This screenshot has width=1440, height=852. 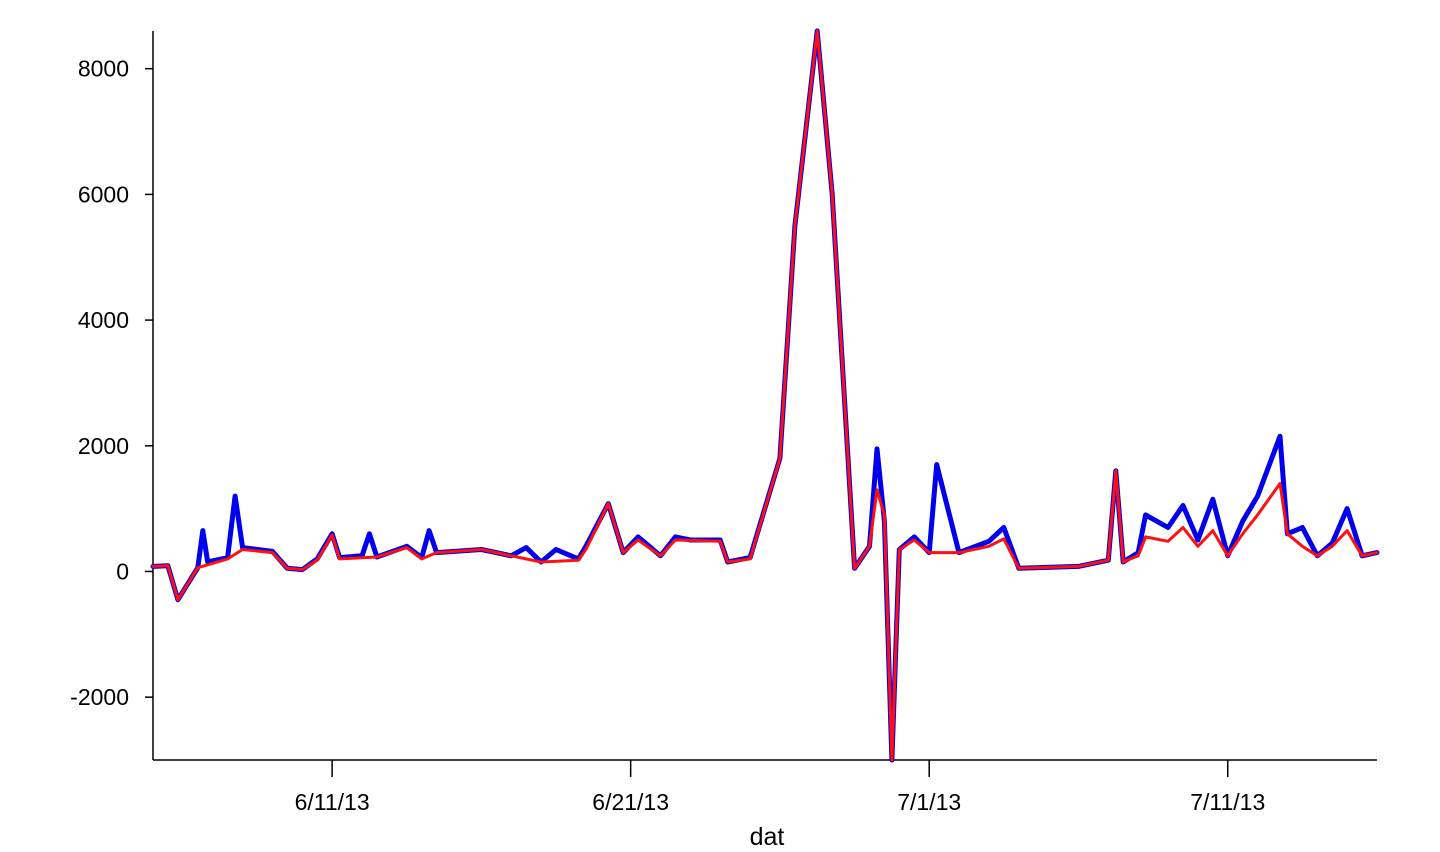 What do you see at coordinates (929, 802) in the screenshot?
I see `x-tick-label: 7/1/13` at bounding box center [929, 802].